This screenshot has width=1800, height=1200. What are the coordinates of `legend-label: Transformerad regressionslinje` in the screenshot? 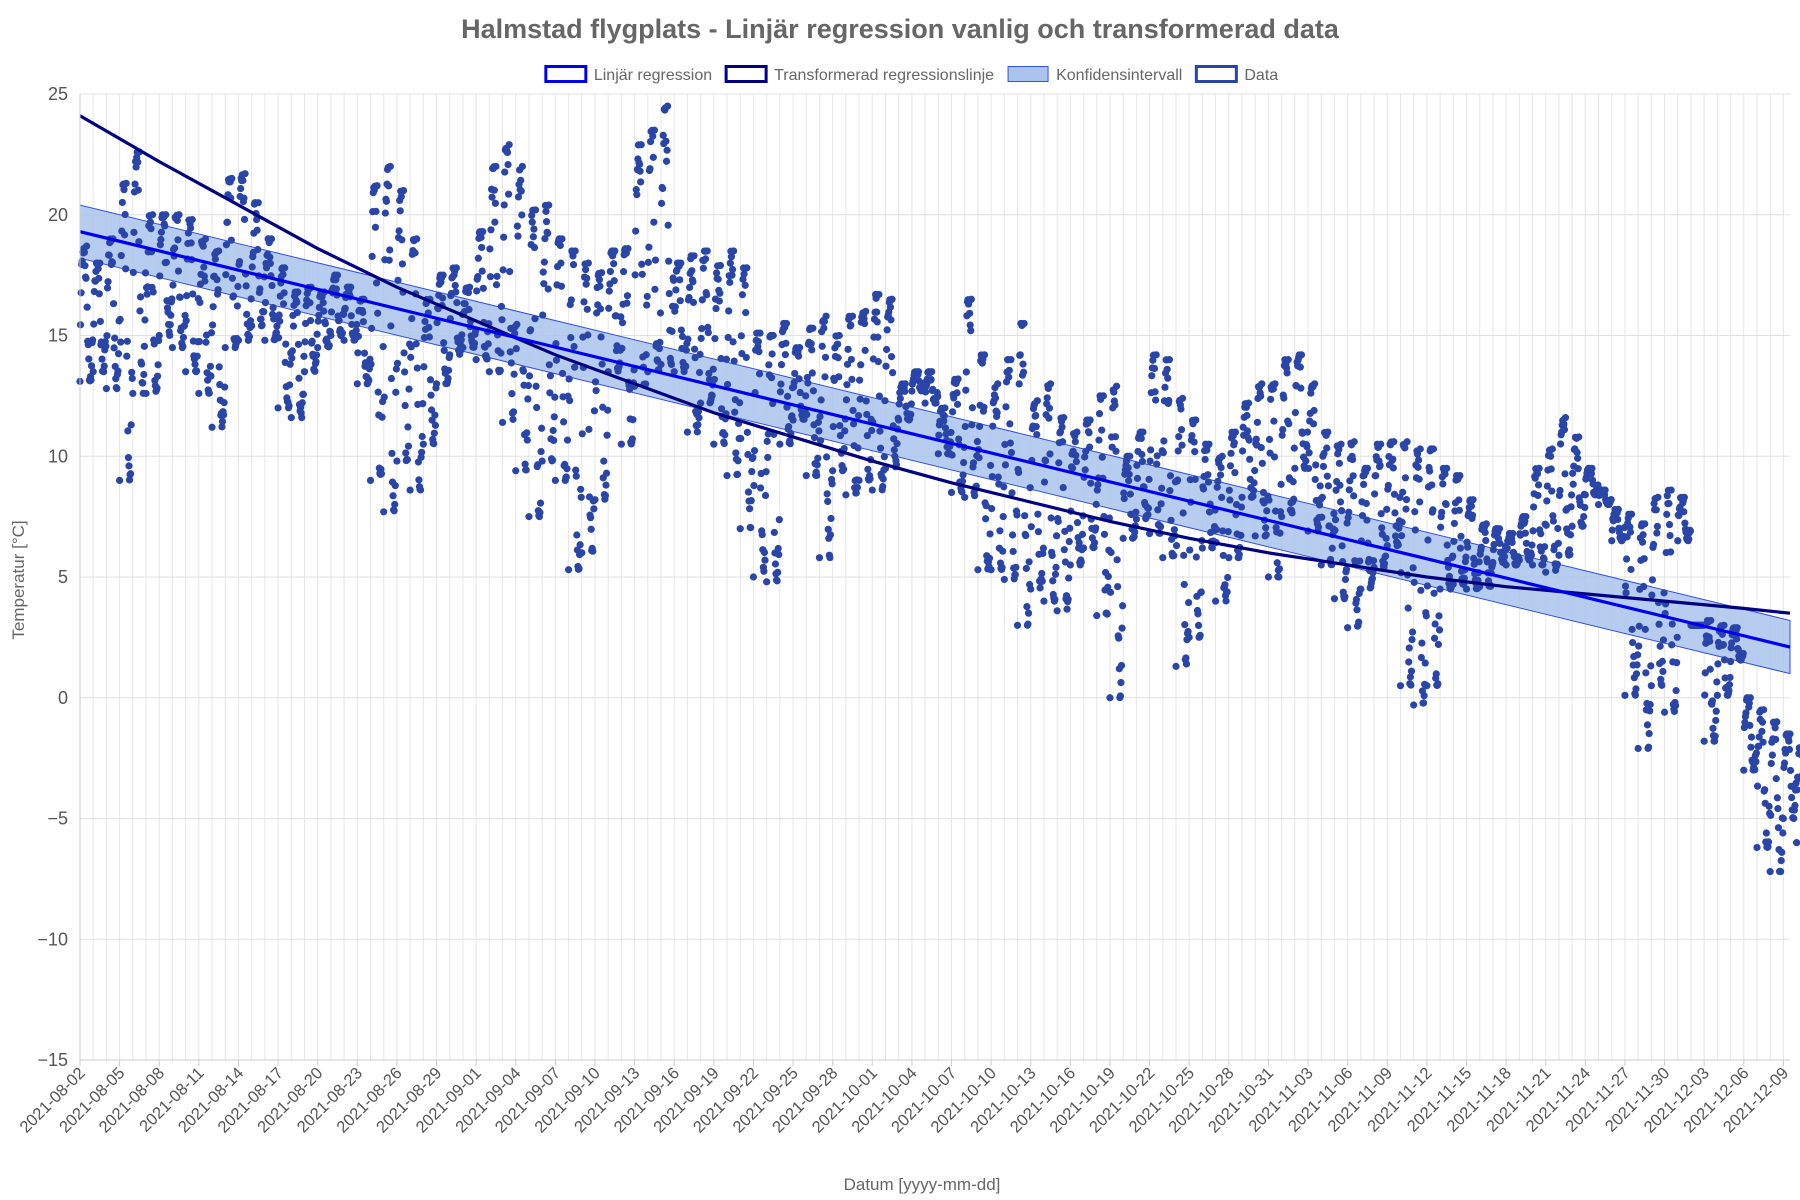 It's located at (884, 75).